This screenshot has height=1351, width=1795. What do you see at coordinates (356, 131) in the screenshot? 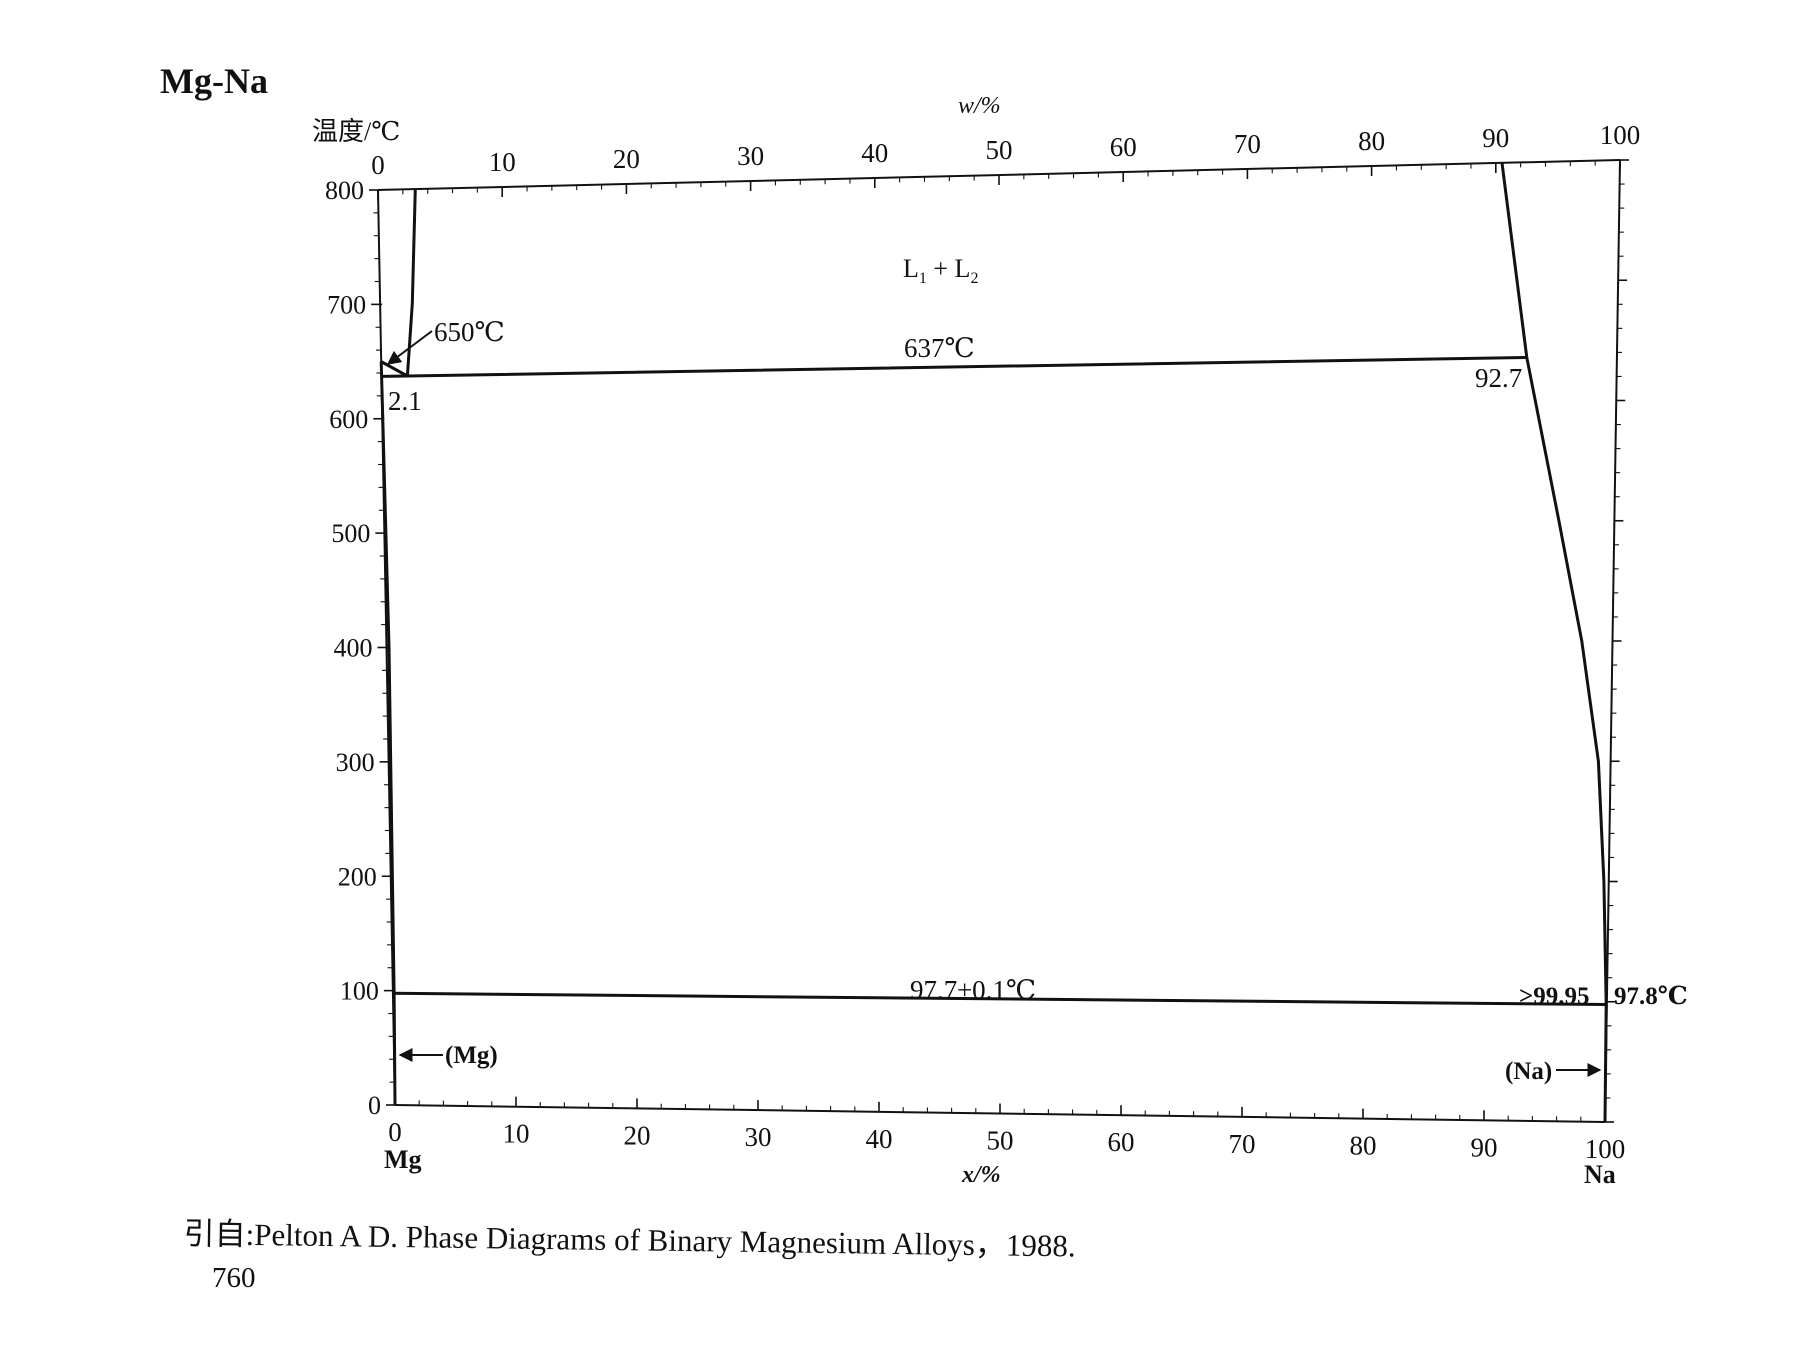
I see `y-axis-label: 温度/℃` at bounding box center [356, 131].